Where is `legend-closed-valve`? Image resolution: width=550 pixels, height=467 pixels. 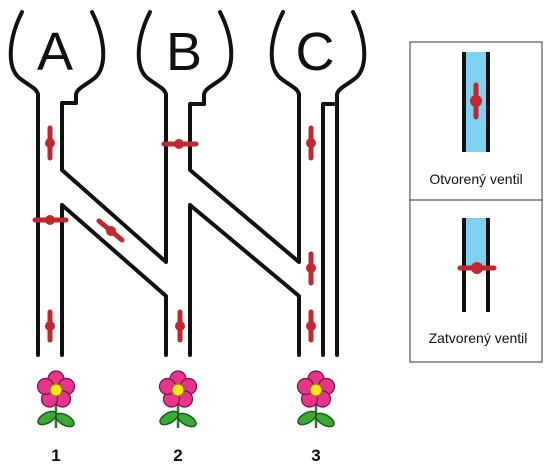
legend-closed-valve is located at coordinates (477, 265).